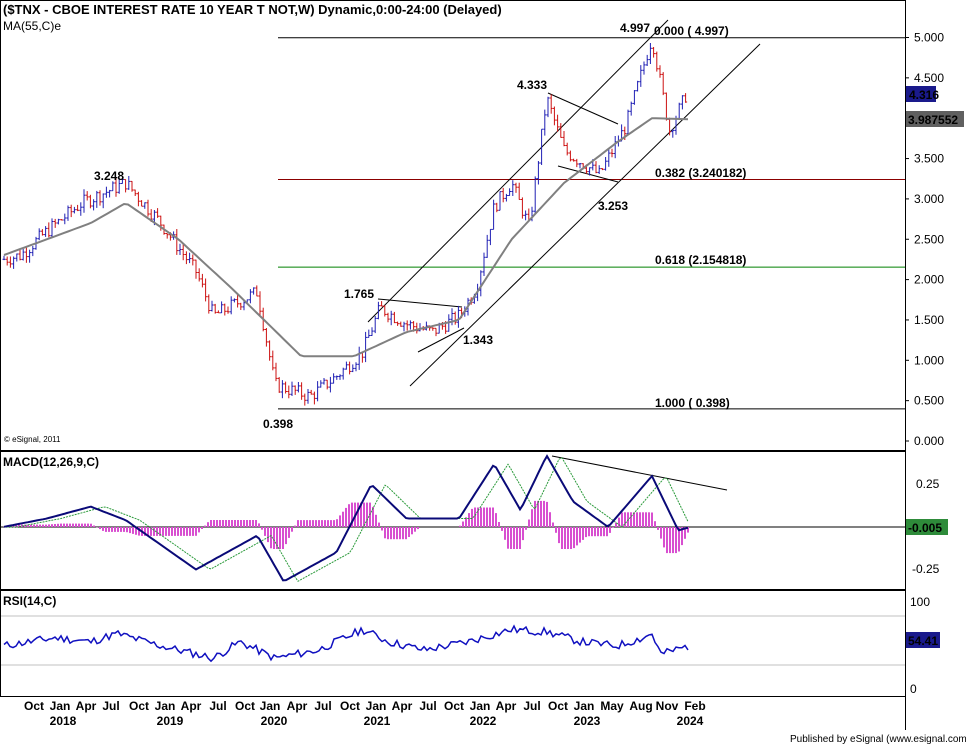  Describe the element at coordinates (929, 239) in the screenshot. I see `price-tick-label: 2.500` at that location.